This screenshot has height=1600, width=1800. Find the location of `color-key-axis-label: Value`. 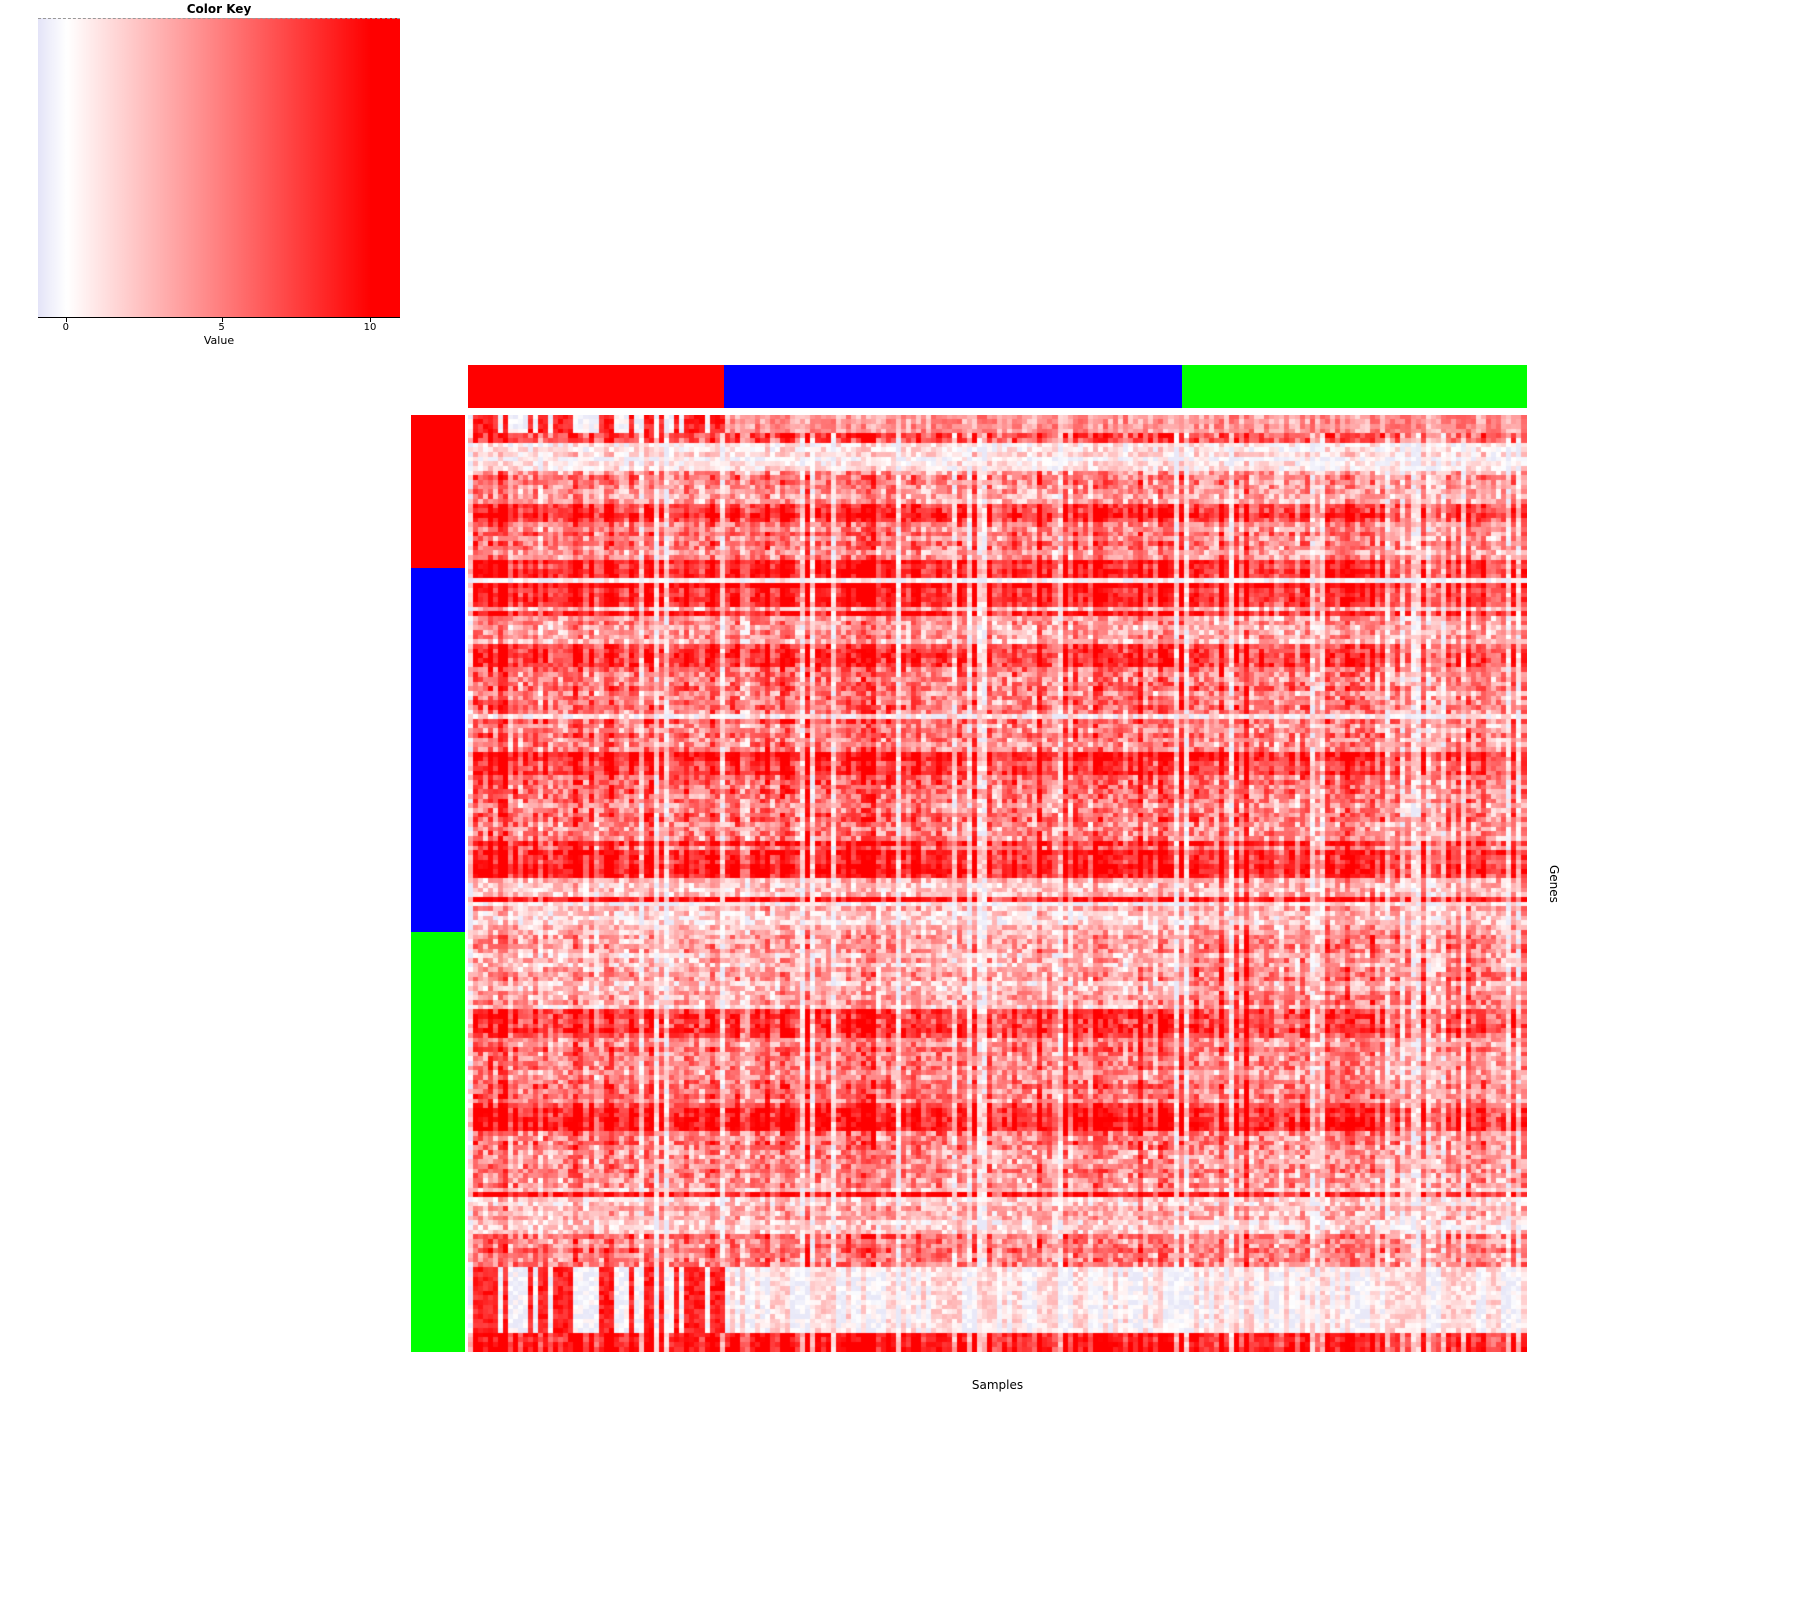

color-key-axis-label: Value is located at coordinates (219, 340).